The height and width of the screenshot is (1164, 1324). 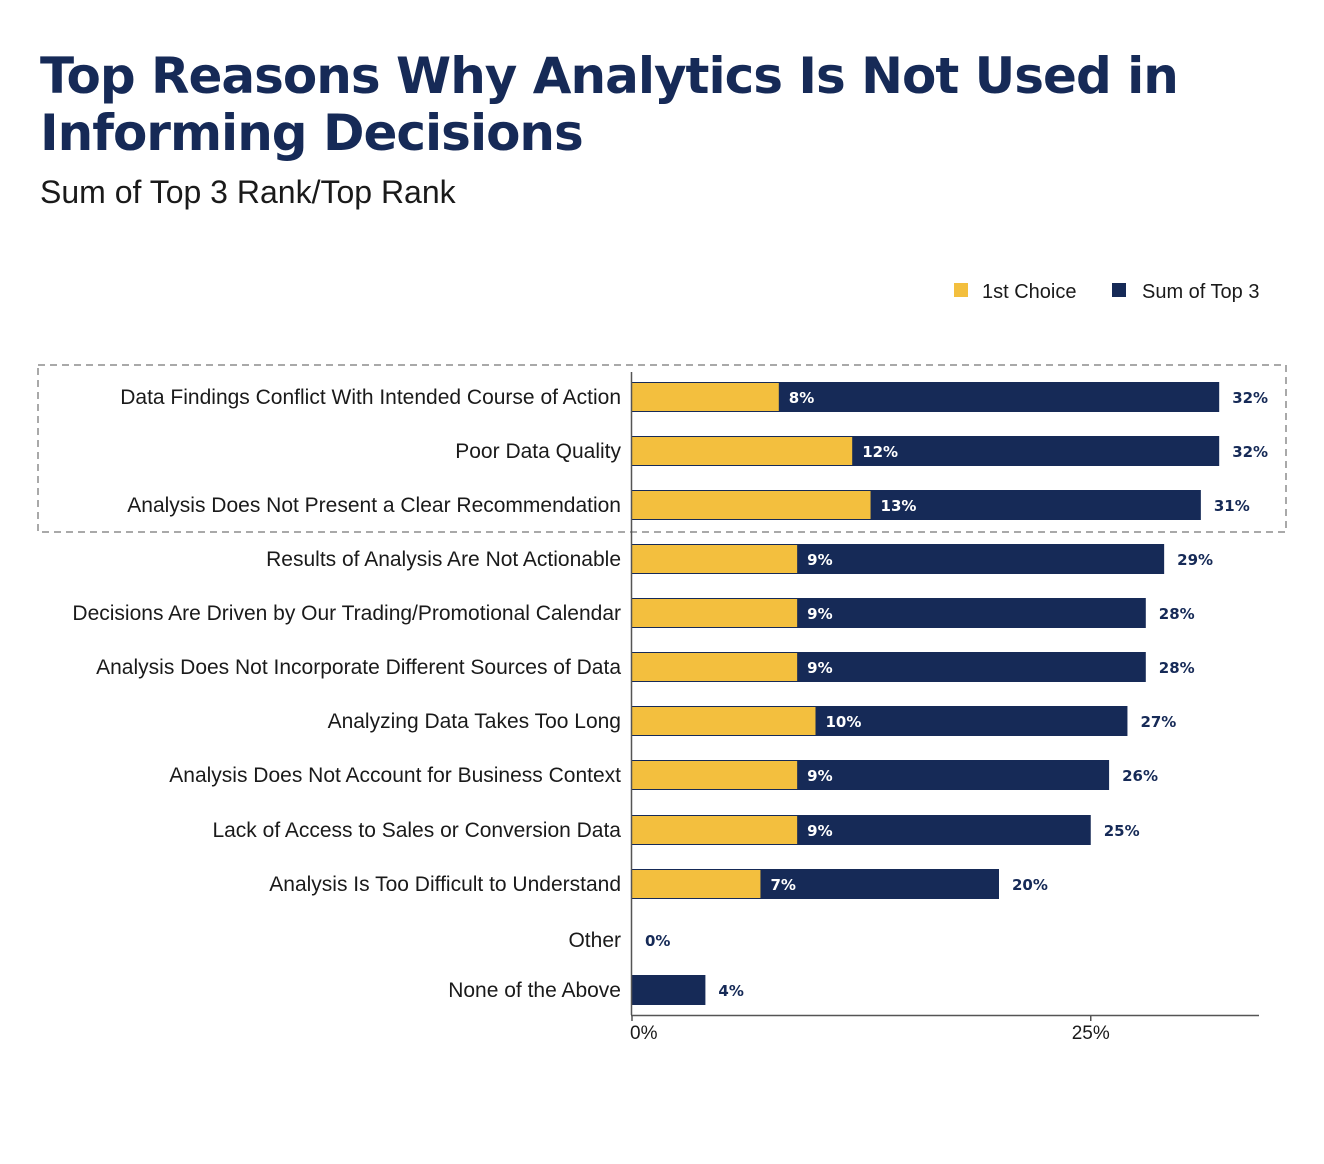 I want to click on value-label-first-choice: 13%, so click(x=899, y=506).